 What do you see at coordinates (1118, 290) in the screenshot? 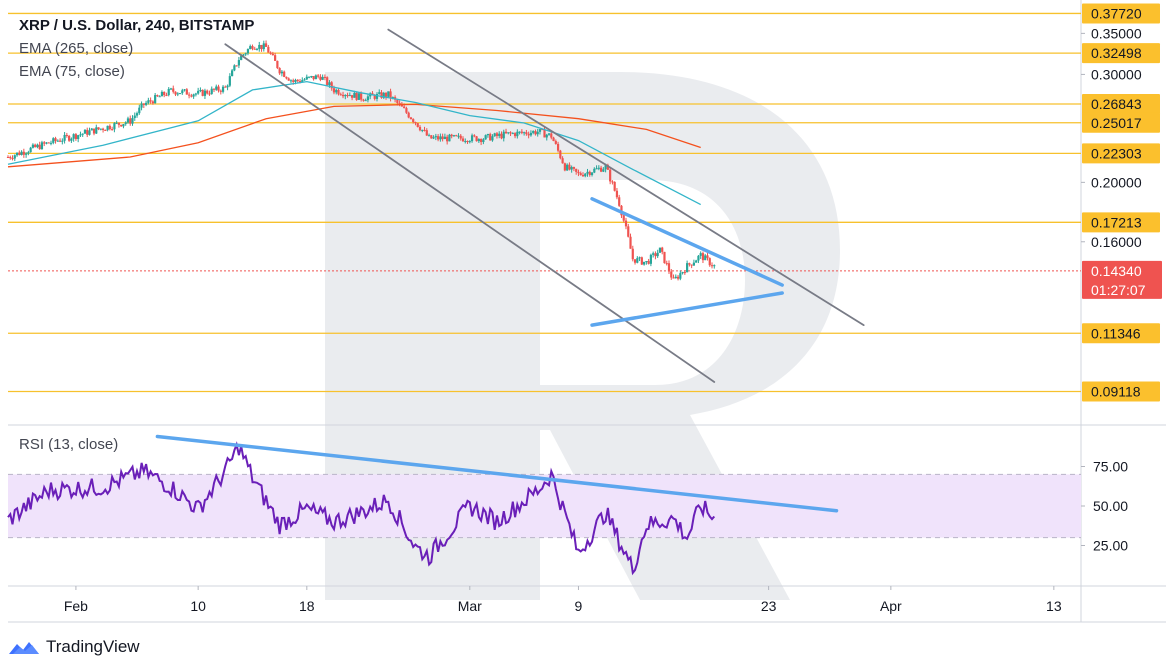
I see `countdown-label: 01:27:07` at bounding box center [1118, 290].